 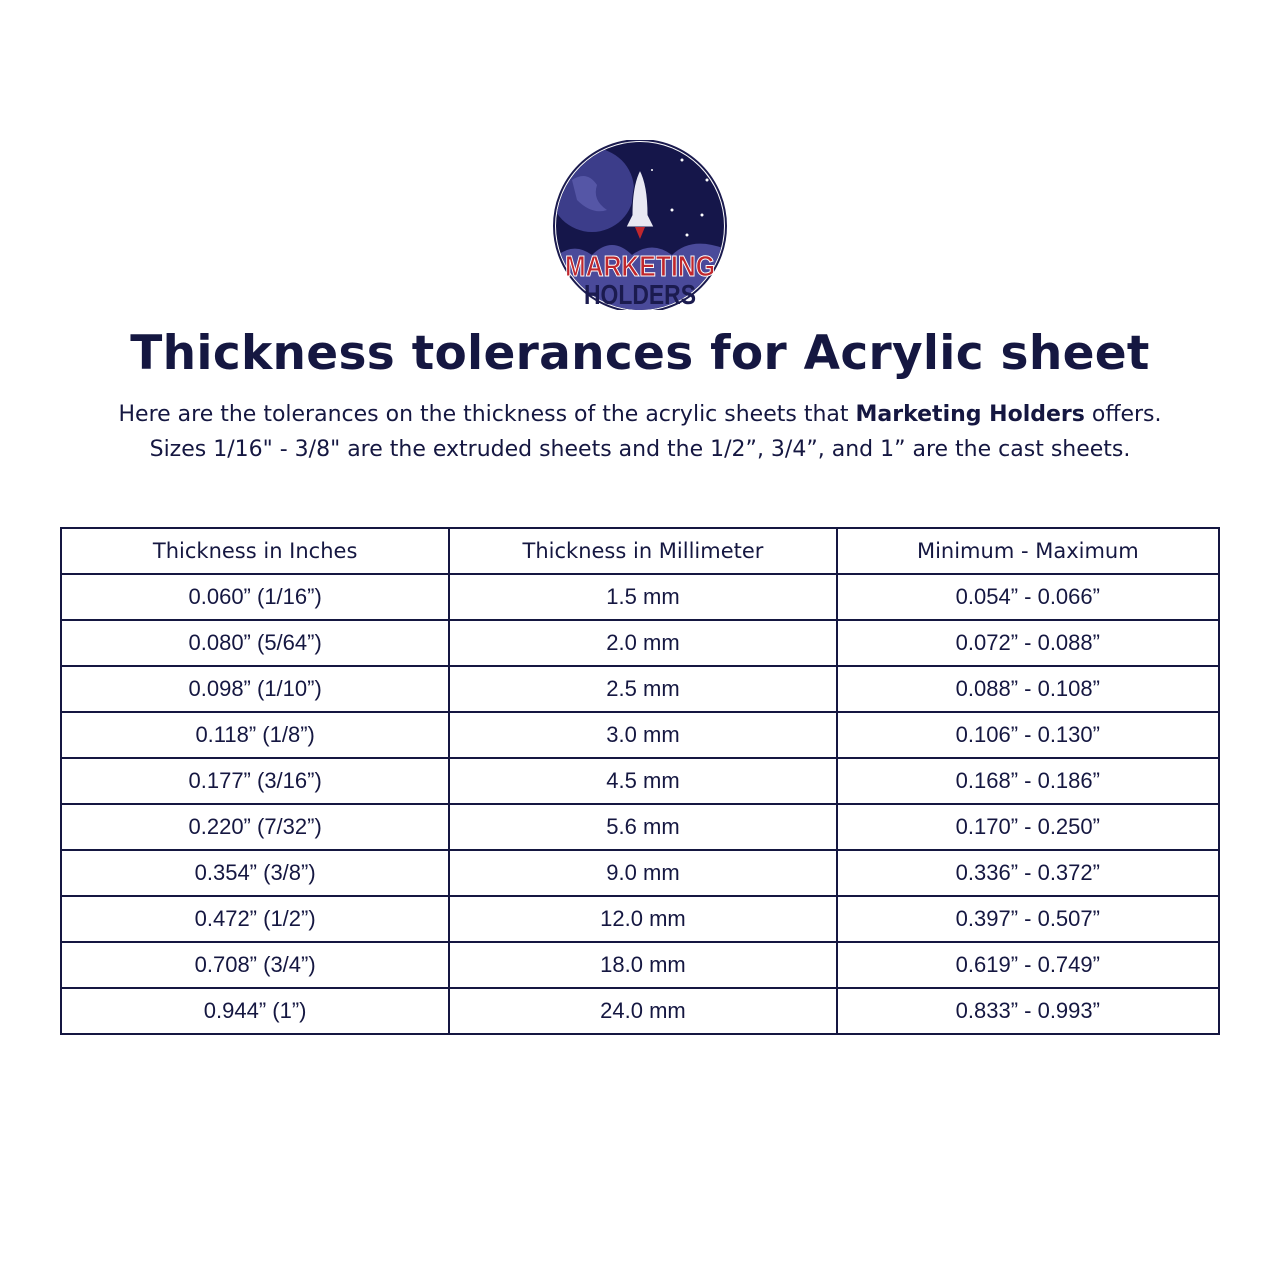 What do you see at coordinates (640, 353) in the screenshot?
I see `page-title: Thickness tolerances for Acrylic sheet` at bounding box center [640, 353].